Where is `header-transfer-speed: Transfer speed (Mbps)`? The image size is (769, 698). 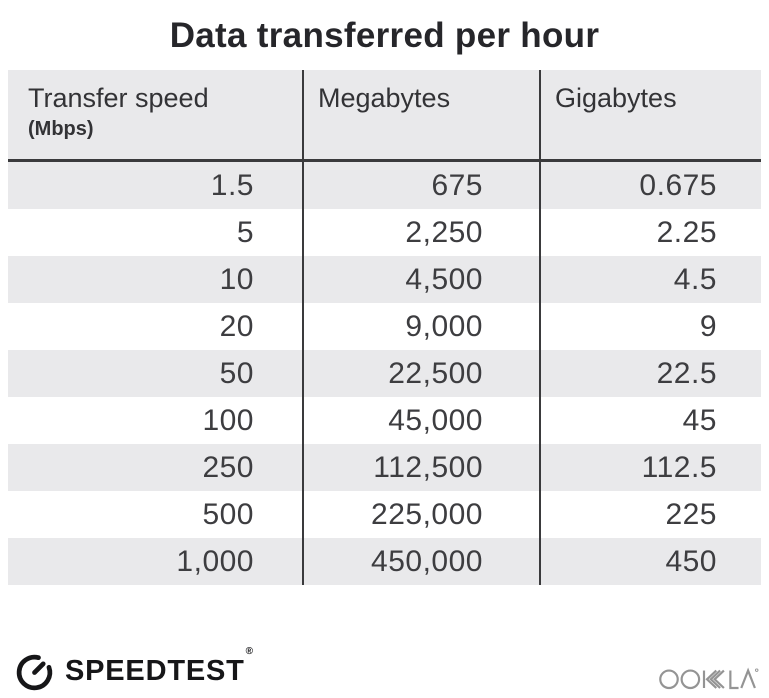 header-transfer-speed: Transfer speed (Mbps) is located at coordinates (155, 114).